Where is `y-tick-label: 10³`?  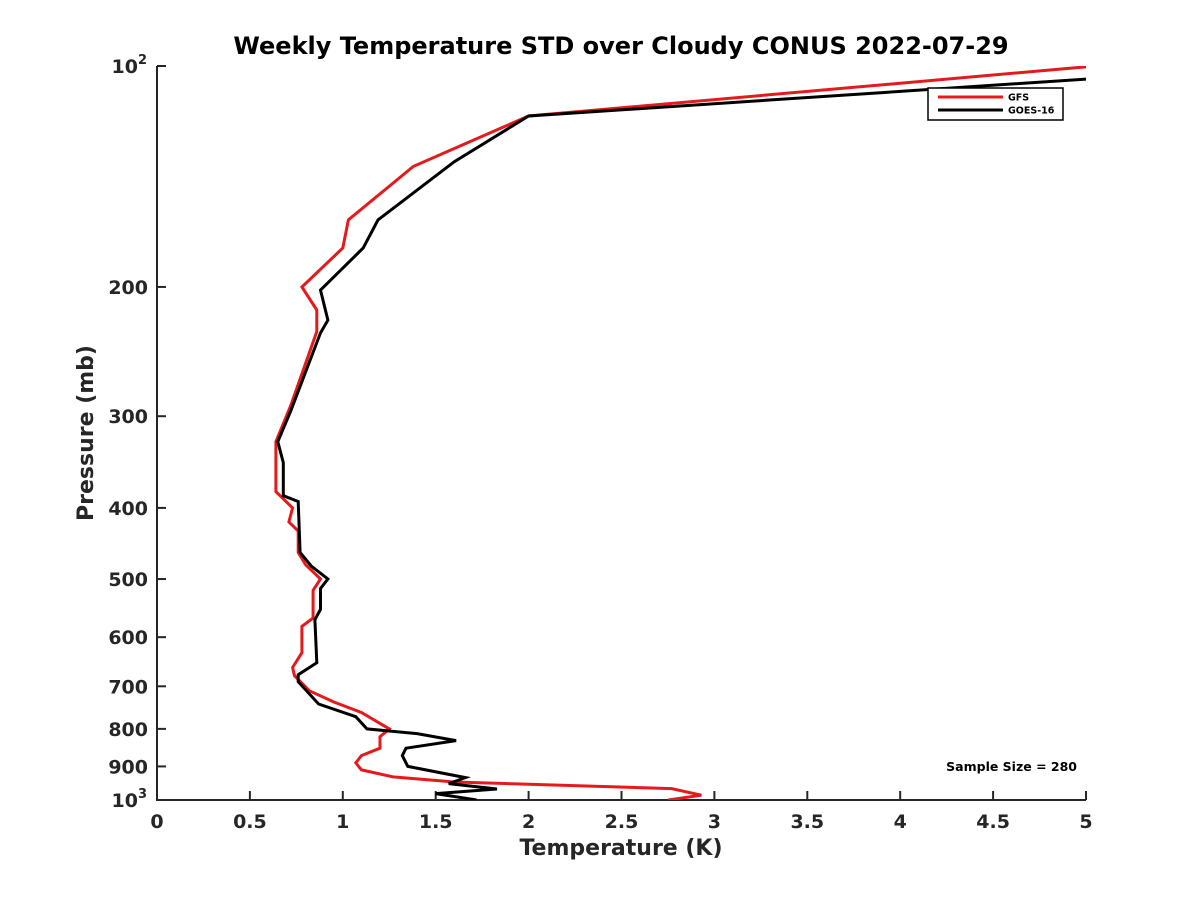
y-tick-label: 10³ is located at coordinates (130, 799).